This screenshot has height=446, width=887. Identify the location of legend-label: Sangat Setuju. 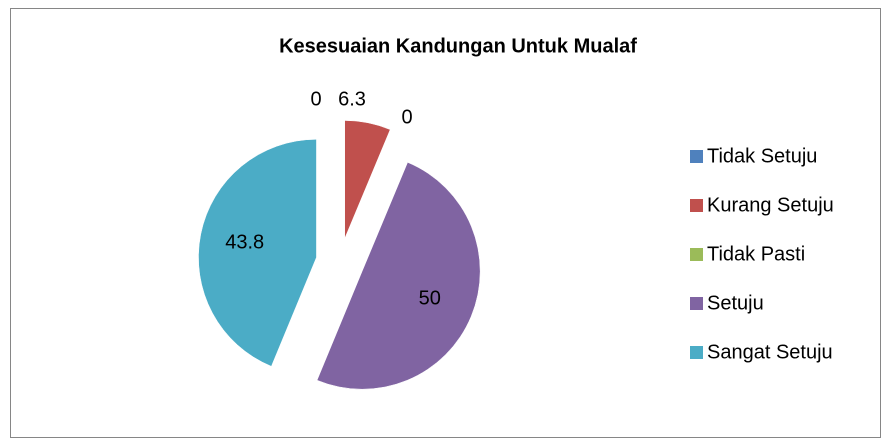
(770, 352).